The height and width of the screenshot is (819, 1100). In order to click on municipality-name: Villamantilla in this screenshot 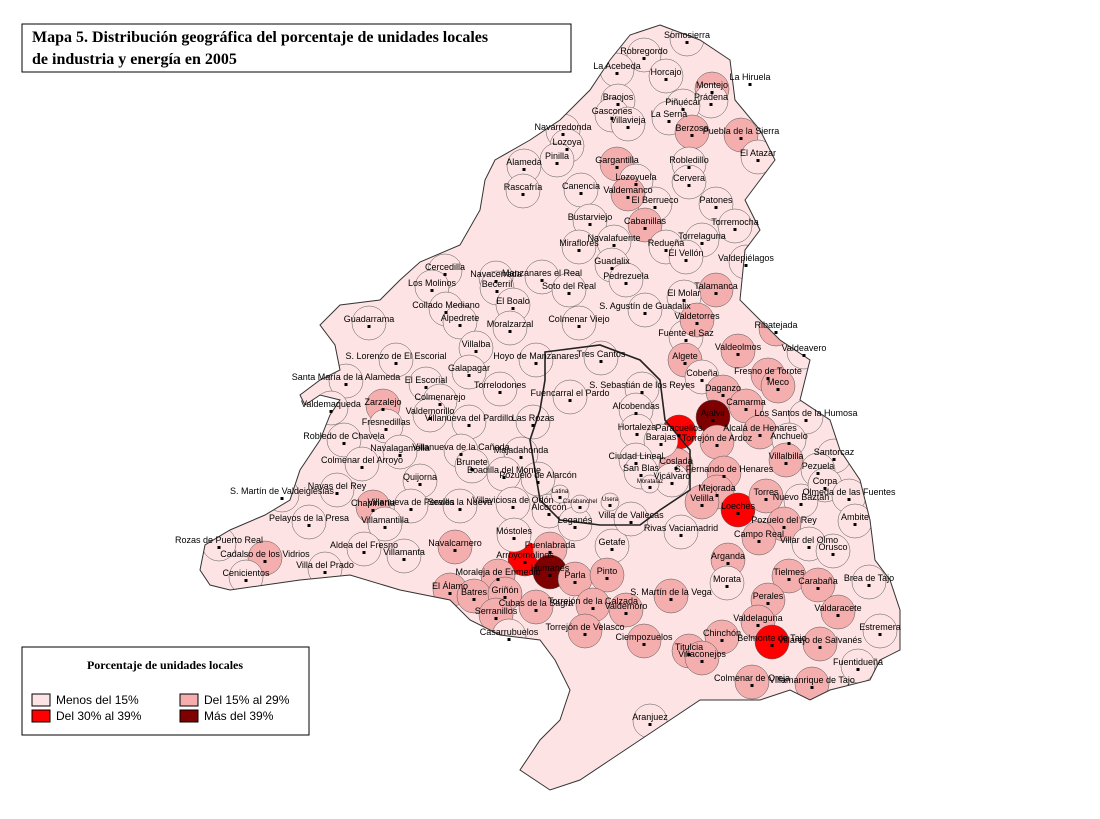, I will do `click(385, 520)`.